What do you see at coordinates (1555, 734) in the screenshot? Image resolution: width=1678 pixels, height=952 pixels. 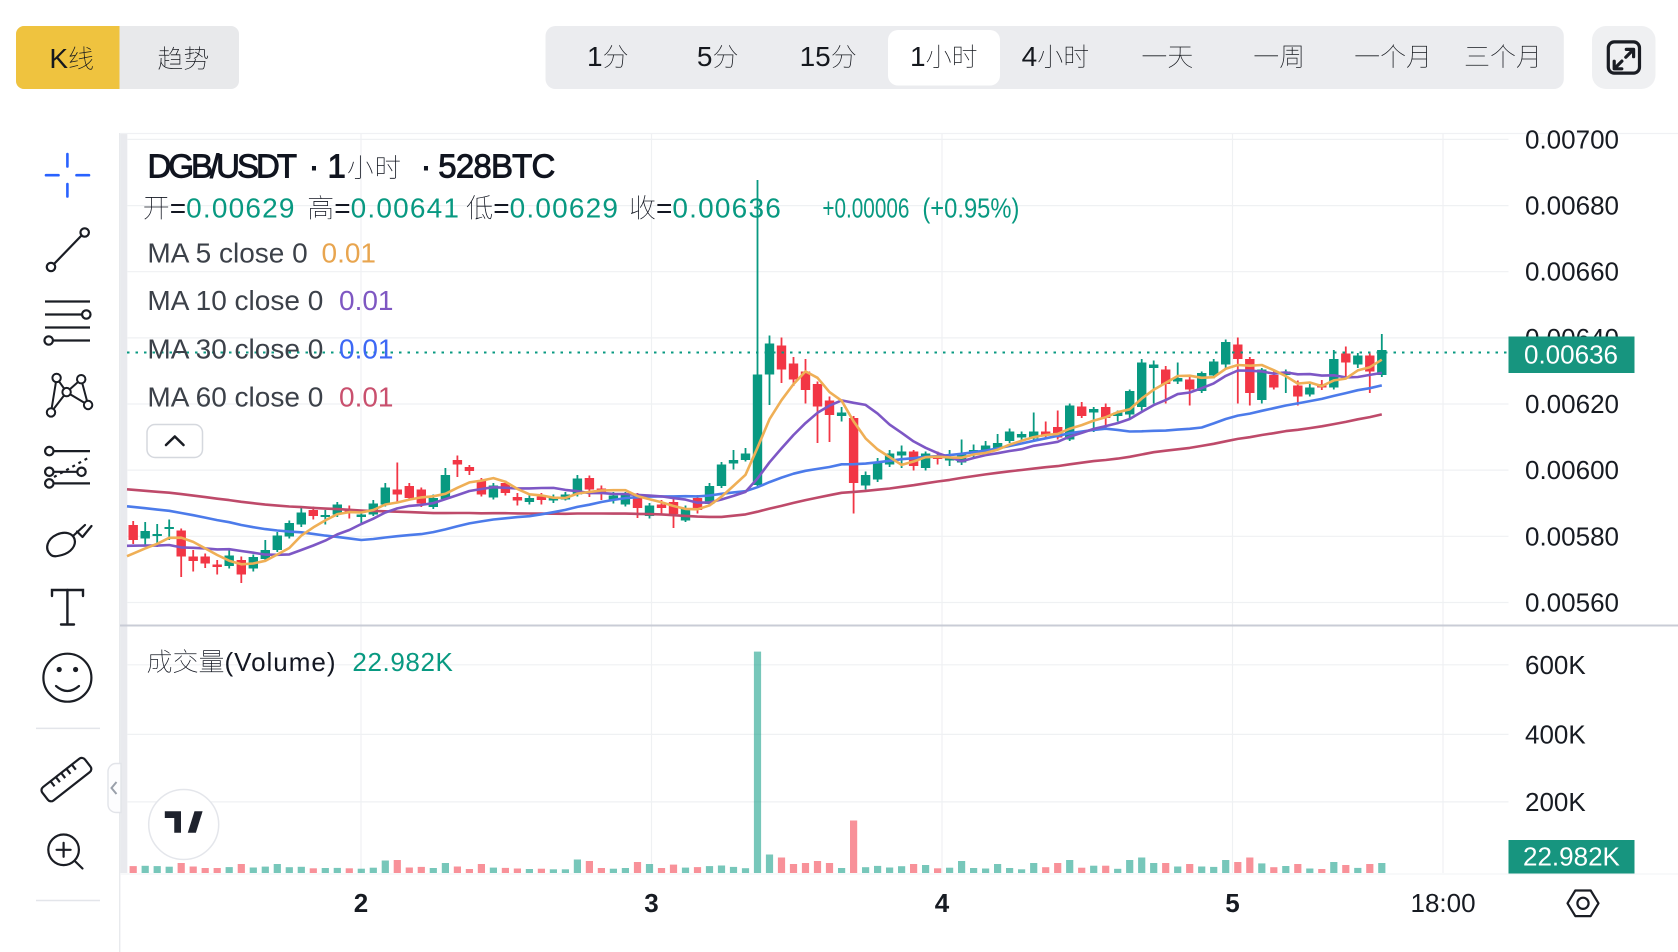 I see `svg-text: 400K` at bounding box center [1555, 734].